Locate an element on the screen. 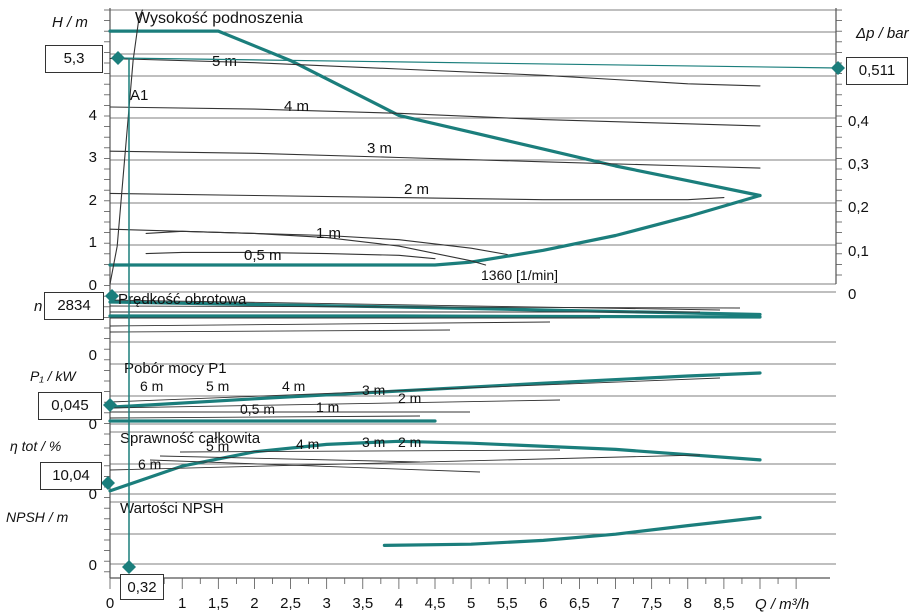 The height and width of the screenshot is (615, 918). curve-label-4m: 4 m is located at coordinates (296, 106).